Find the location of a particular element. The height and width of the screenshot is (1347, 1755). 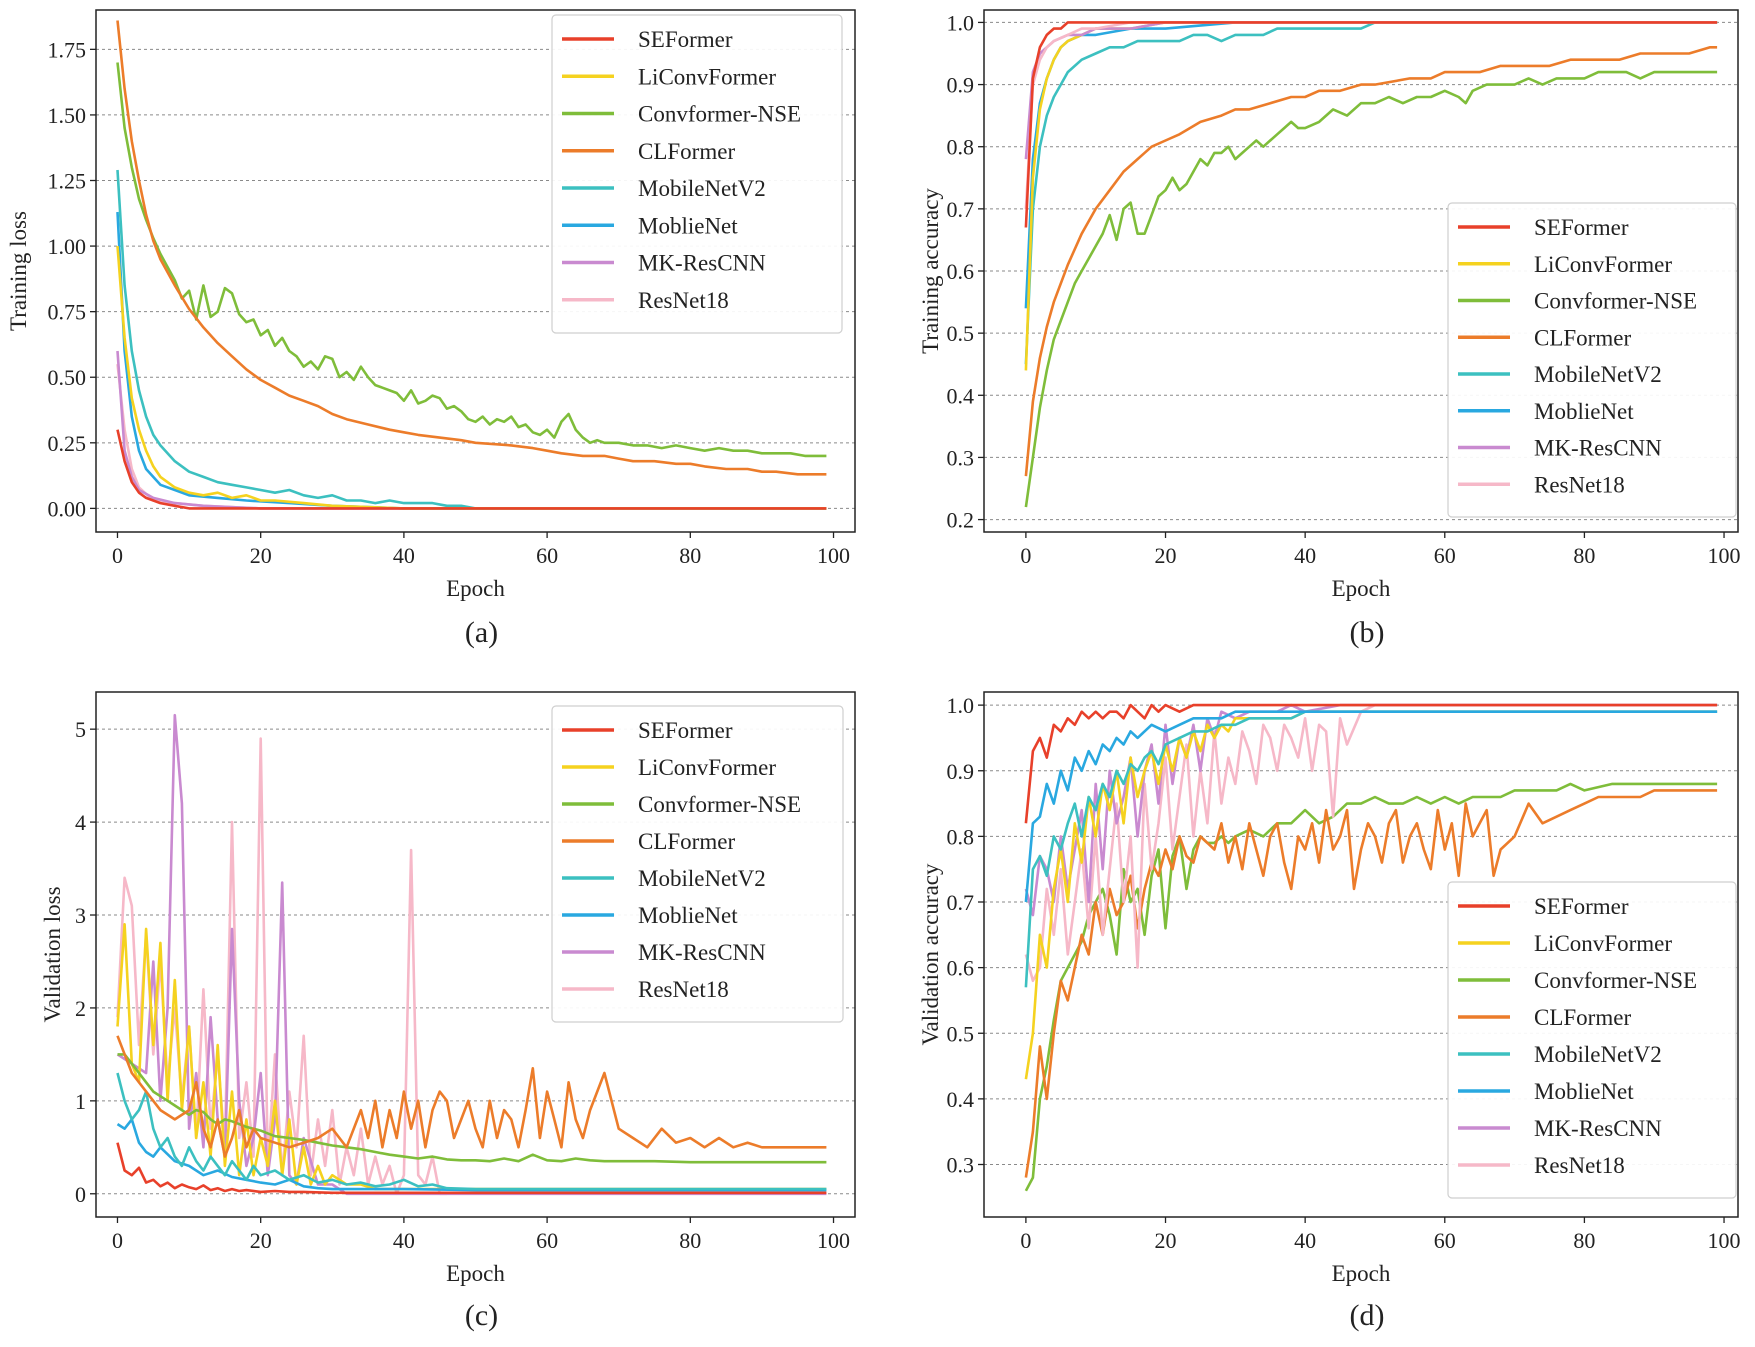

series-line-resnet18 is located at coordinates (1371, 843).